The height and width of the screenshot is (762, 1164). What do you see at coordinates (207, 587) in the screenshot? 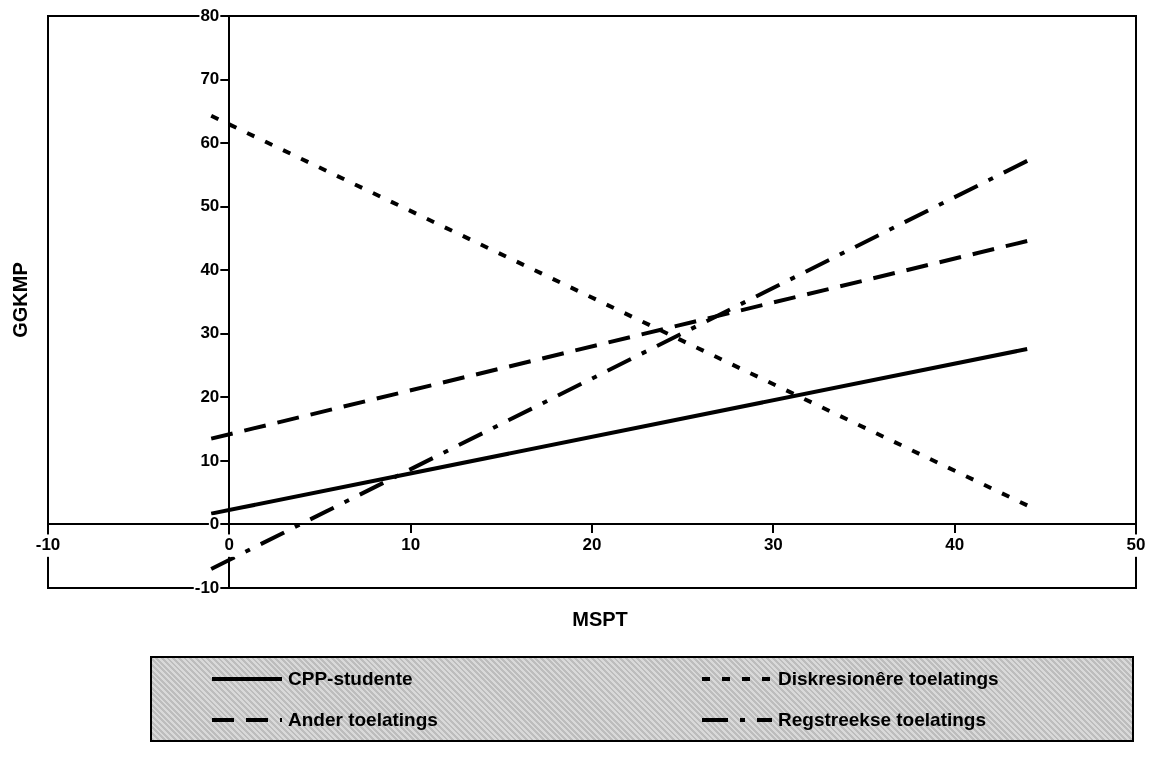
I see `y-tick-label: -10` at bounding box center [207, 587].